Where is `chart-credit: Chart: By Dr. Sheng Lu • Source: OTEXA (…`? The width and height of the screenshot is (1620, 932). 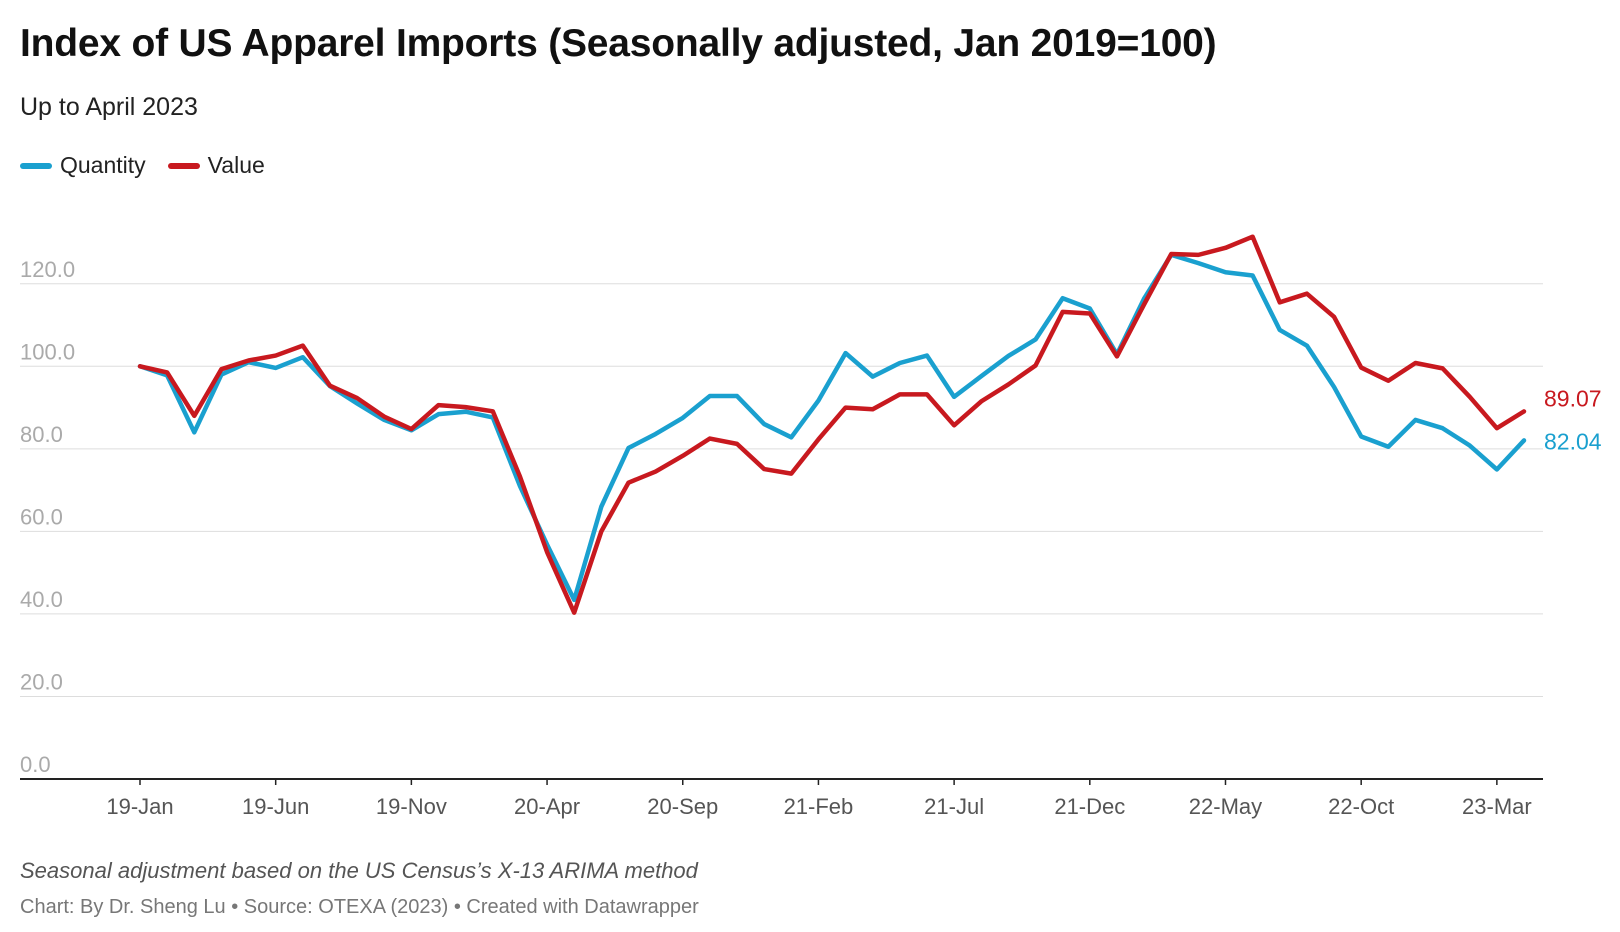 chart-credit: Chart: By Dr. Sheng Lu • Source: OTEXA (… is located at coordinates (359, 907).